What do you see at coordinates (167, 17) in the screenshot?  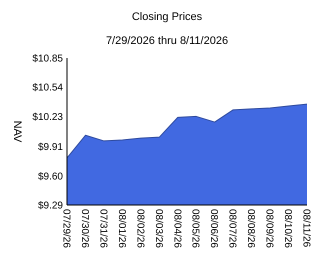 I see `chart-title: Closing Prices` at bounding box center [167, 17].